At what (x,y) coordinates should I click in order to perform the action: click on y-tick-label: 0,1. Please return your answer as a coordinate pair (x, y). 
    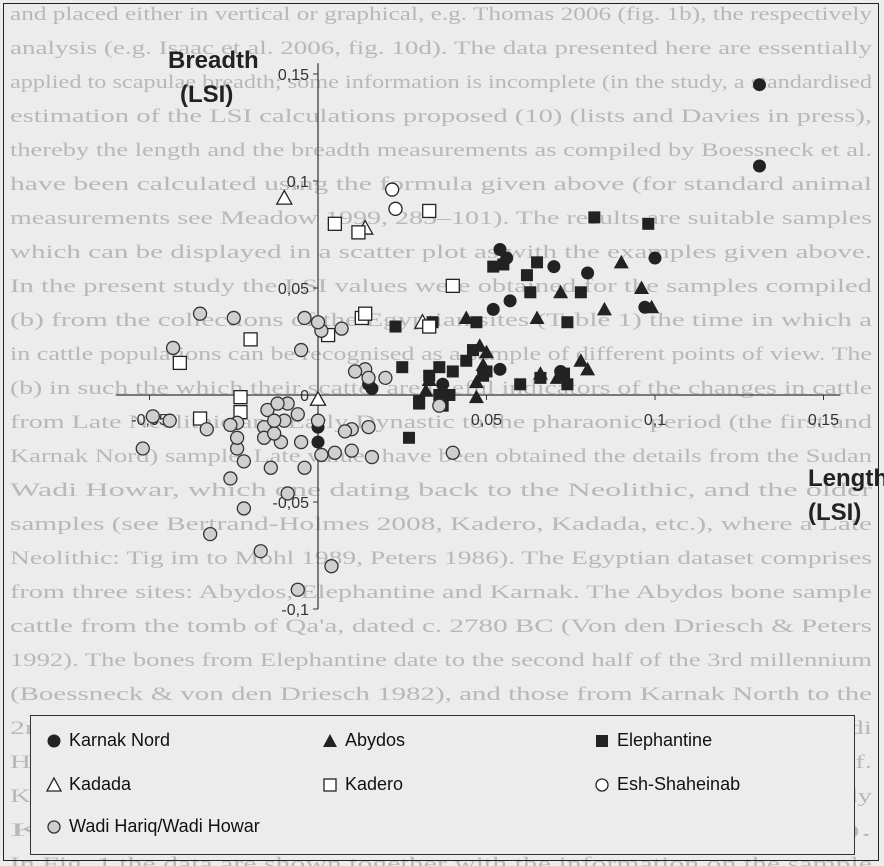
    Looking at the image, I should click on (298, 182).